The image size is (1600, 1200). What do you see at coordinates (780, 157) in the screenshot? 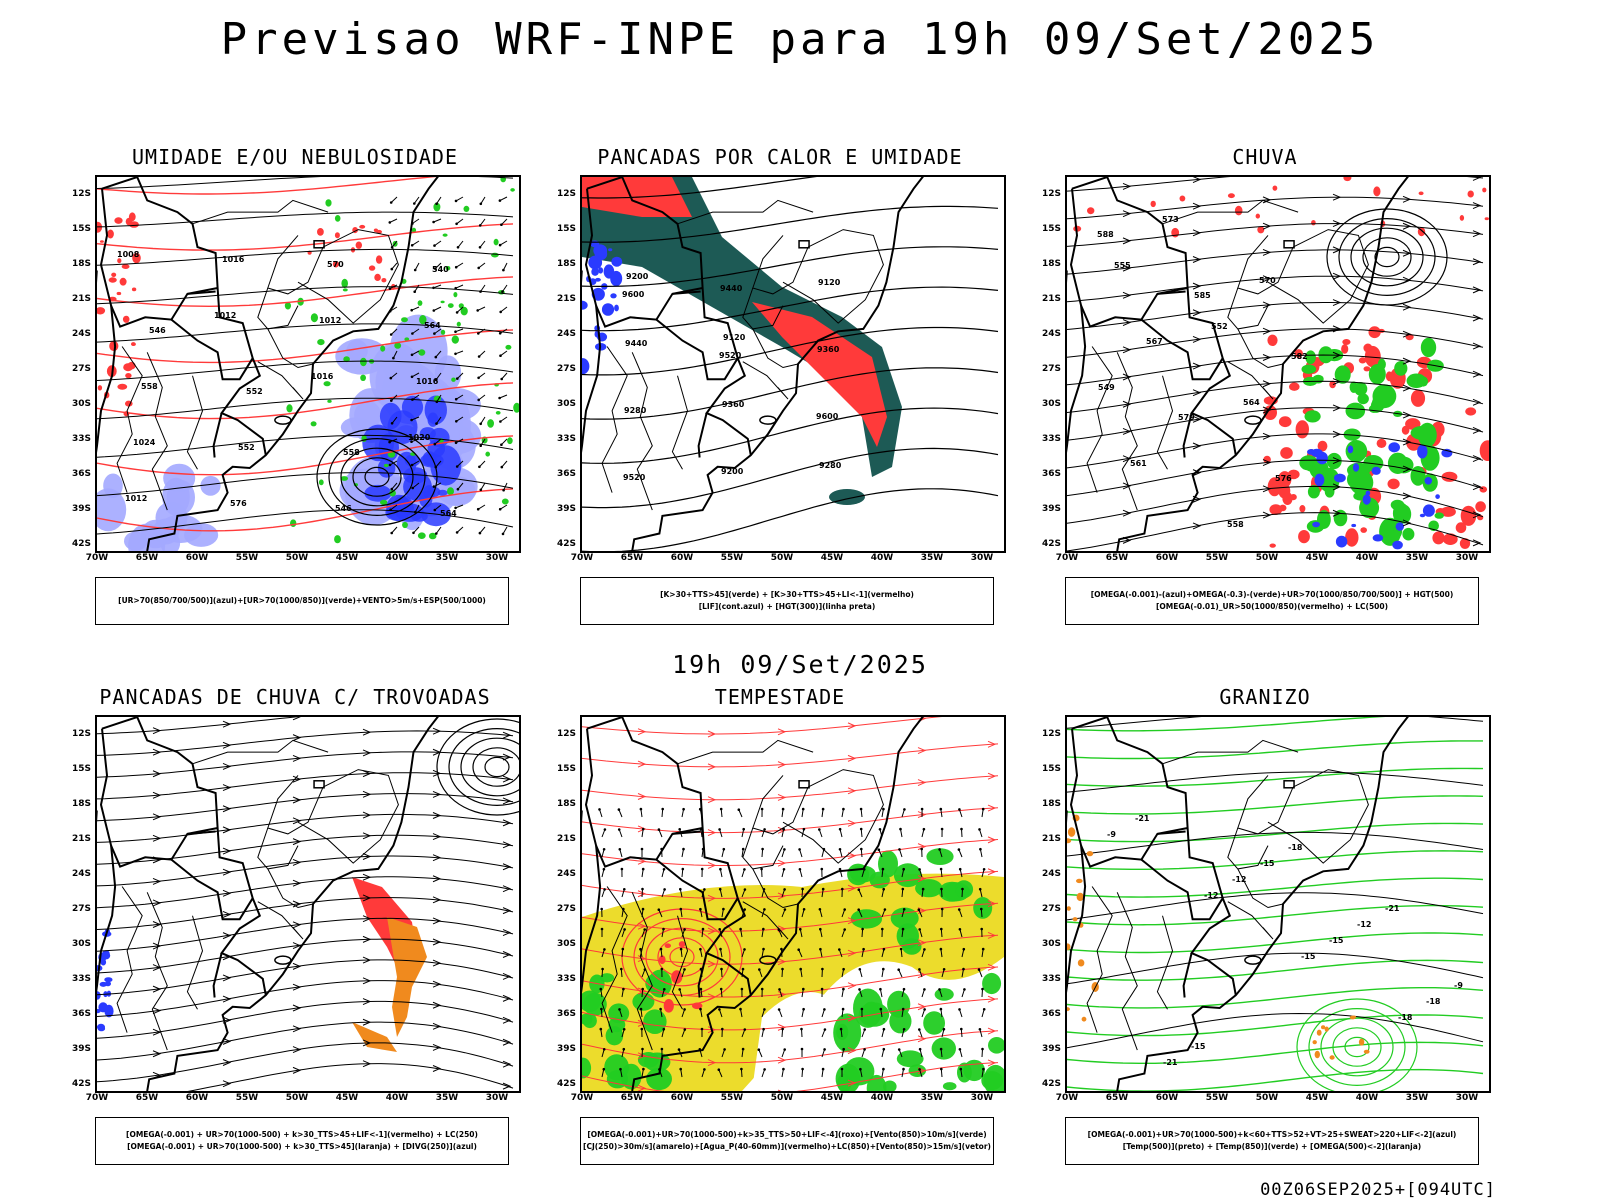
I see `panel-title: PANCADAS POR CALOR E UMIDADE` at bounding box center [780, 157].